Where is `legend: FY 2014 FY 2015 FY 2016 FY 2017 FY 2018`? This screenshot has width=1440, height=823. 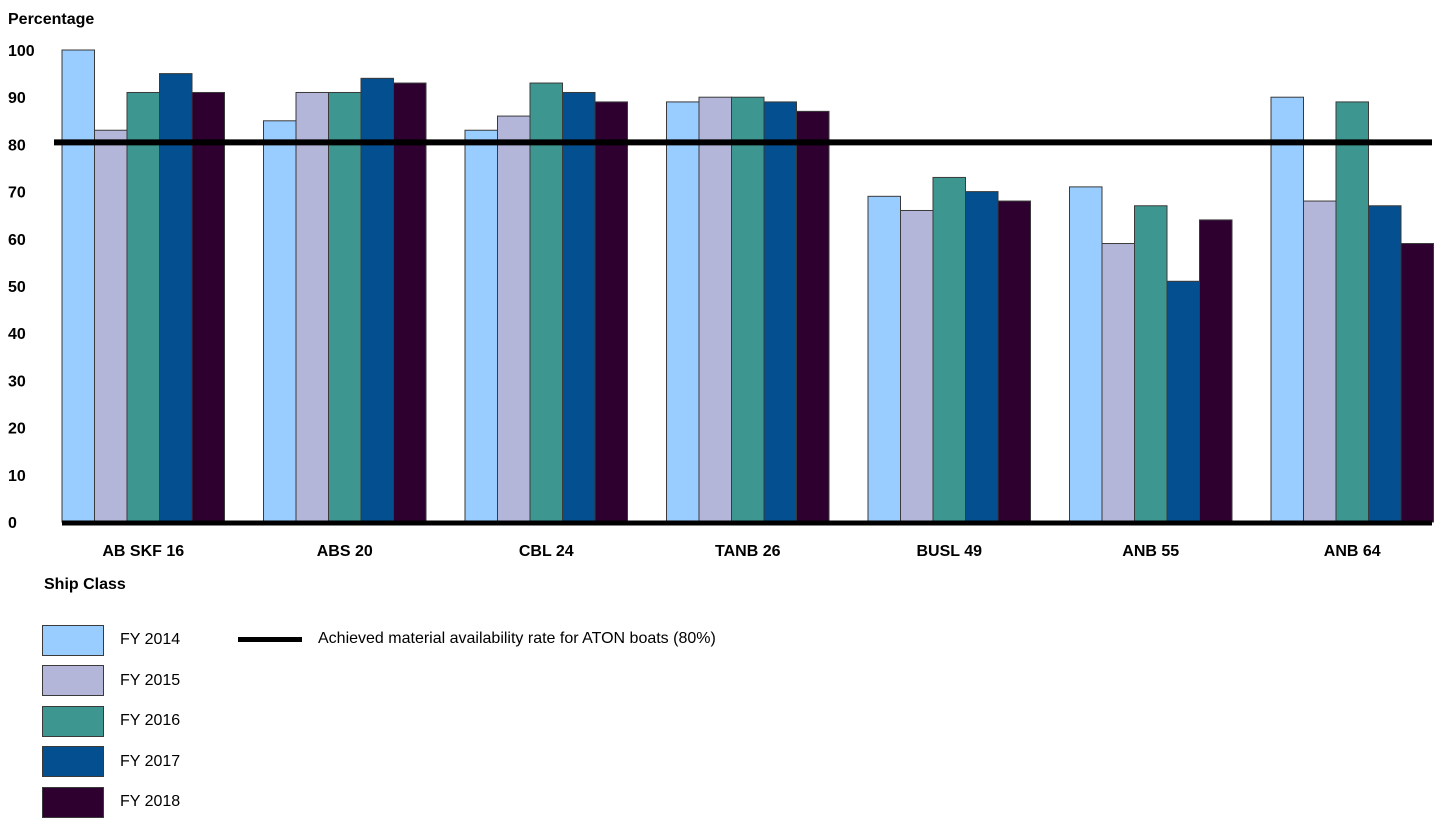 legend: FY 2014 FY 2015 FY 2016 FY 2017 FY 2018 is located at coordinates (111, 721).